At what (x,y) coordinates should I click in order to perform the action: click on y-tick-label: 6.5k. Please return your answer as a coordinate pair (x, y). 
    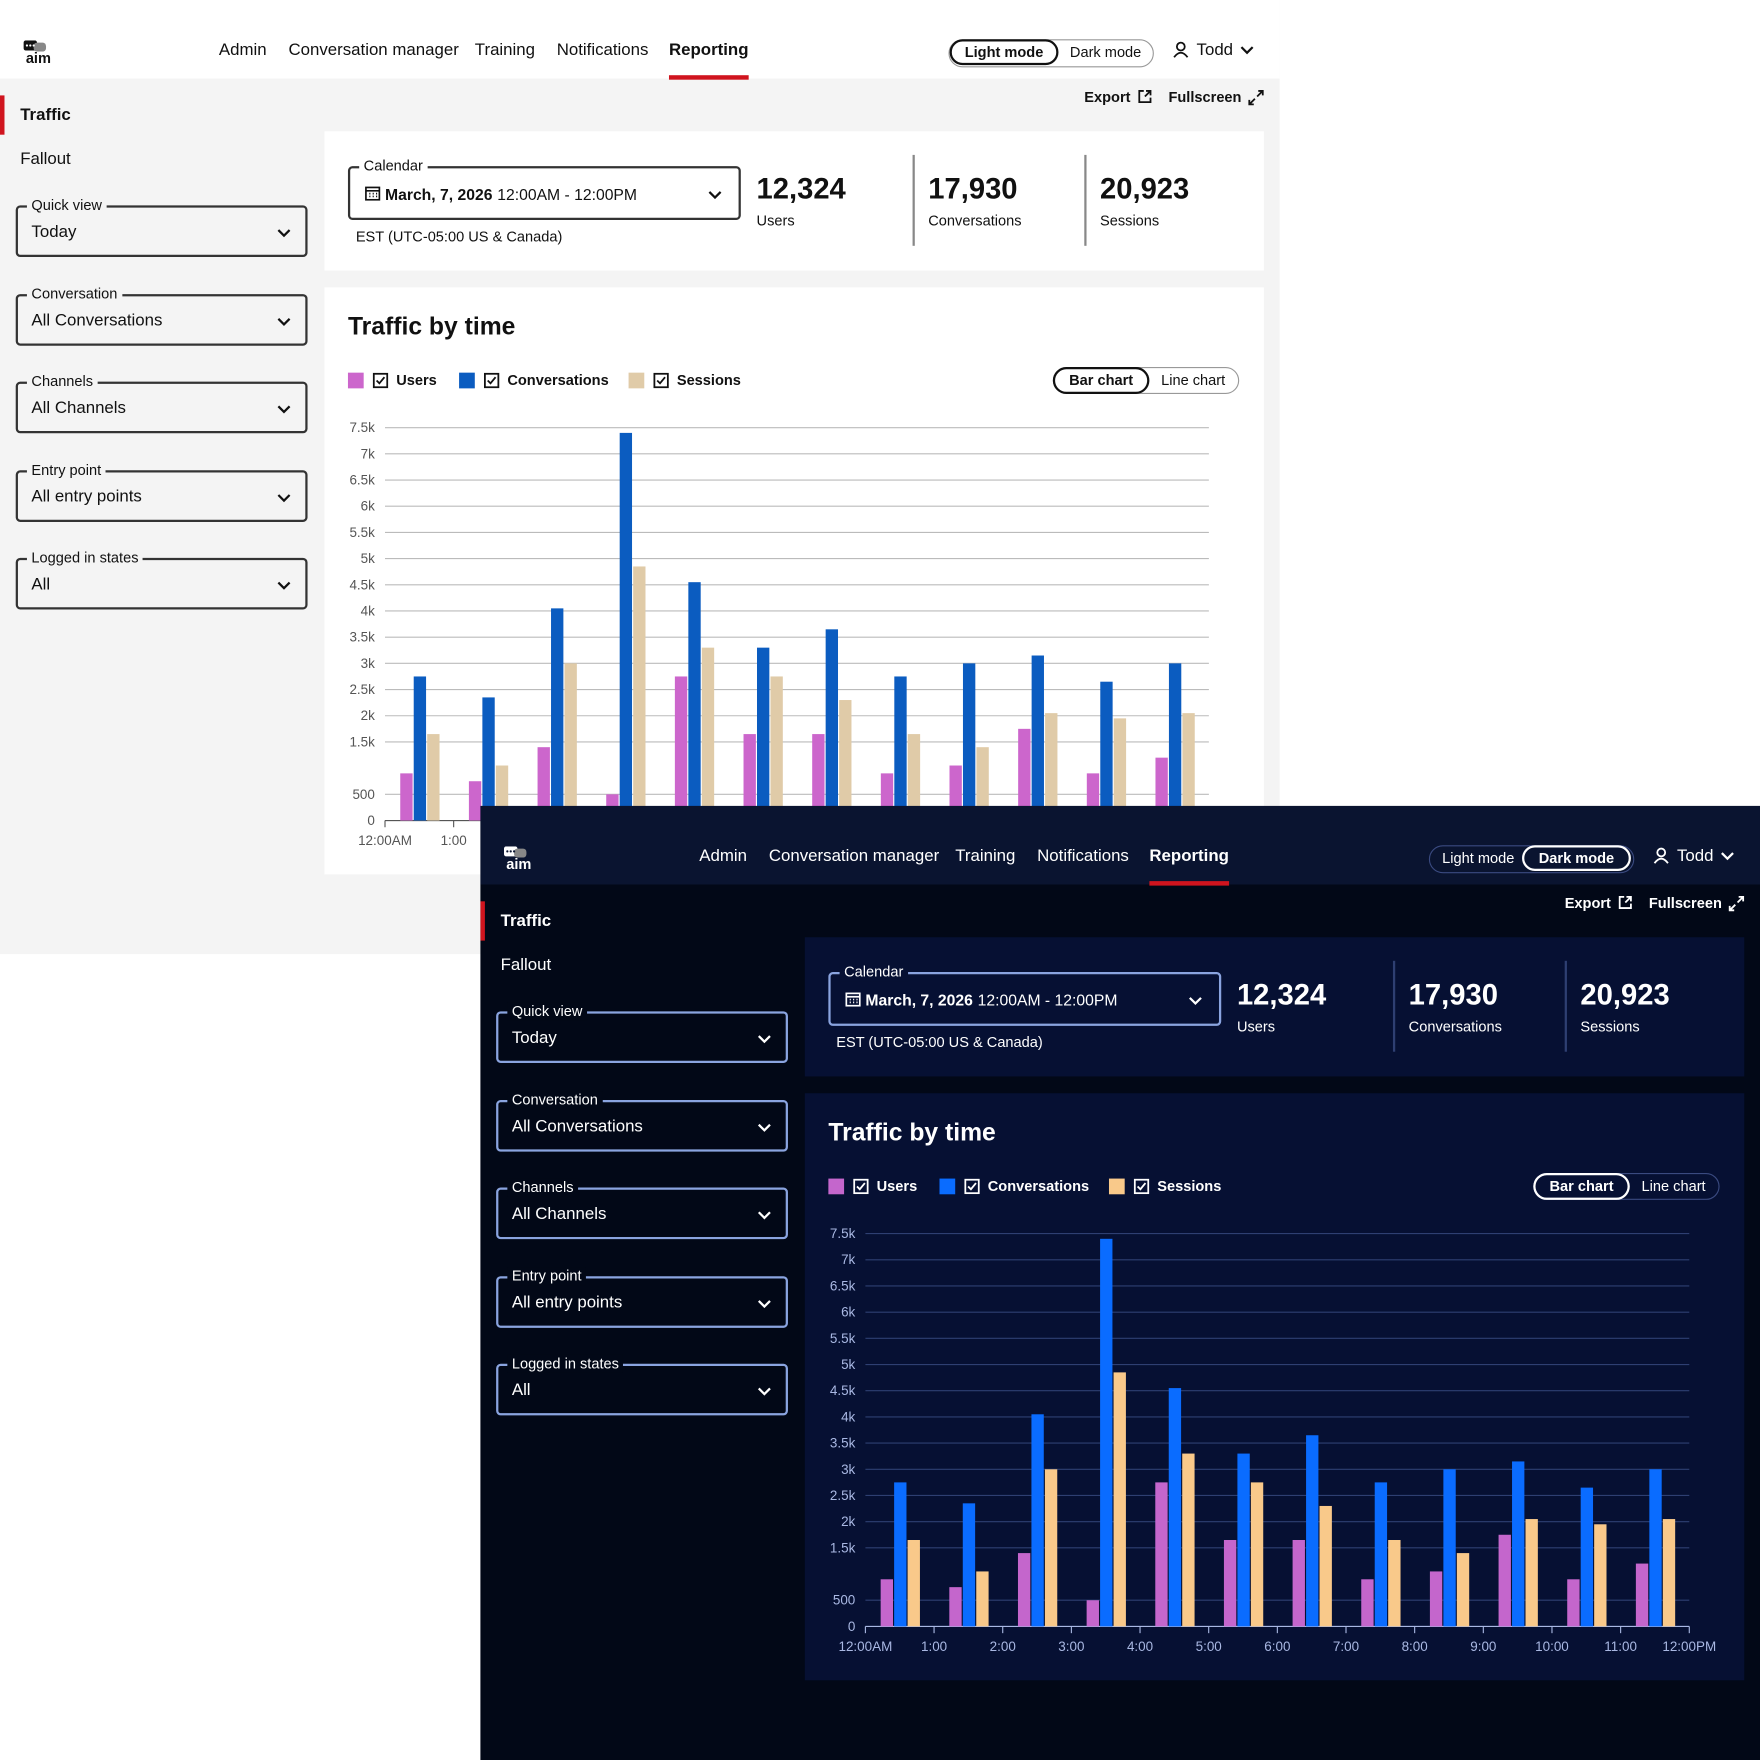
    Looking at the image, I should click on (843, 1285).